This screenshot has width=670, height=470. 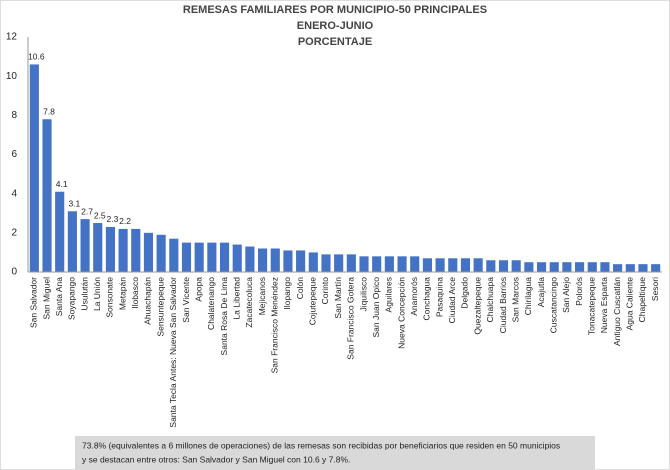 I want to click on x-tick-label: San Martín, so click(x=338, y=298).